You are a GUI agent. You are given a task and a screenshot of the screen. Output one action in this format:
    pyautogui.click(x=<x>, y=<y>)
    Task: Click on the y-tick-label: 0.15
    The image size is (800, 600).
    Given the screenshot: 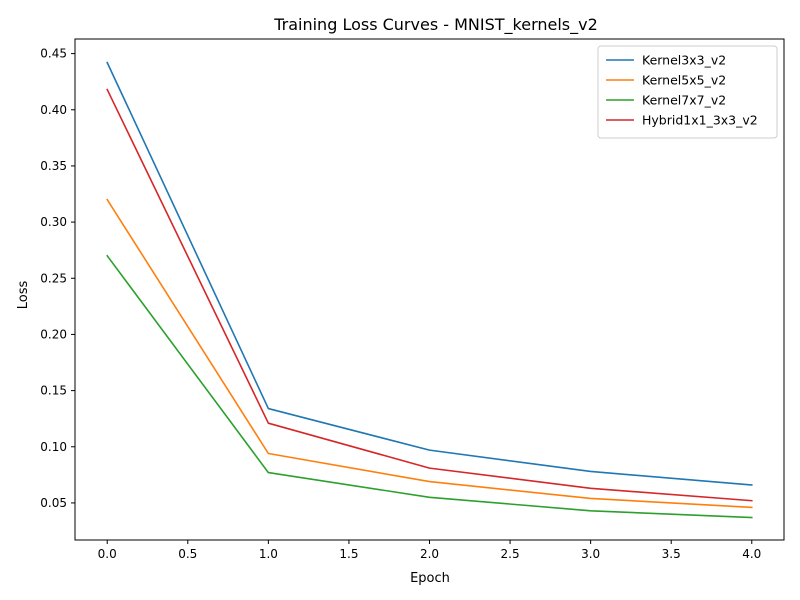 What is the action you would take?
    pyautogui.click(x=53, y=391)
    